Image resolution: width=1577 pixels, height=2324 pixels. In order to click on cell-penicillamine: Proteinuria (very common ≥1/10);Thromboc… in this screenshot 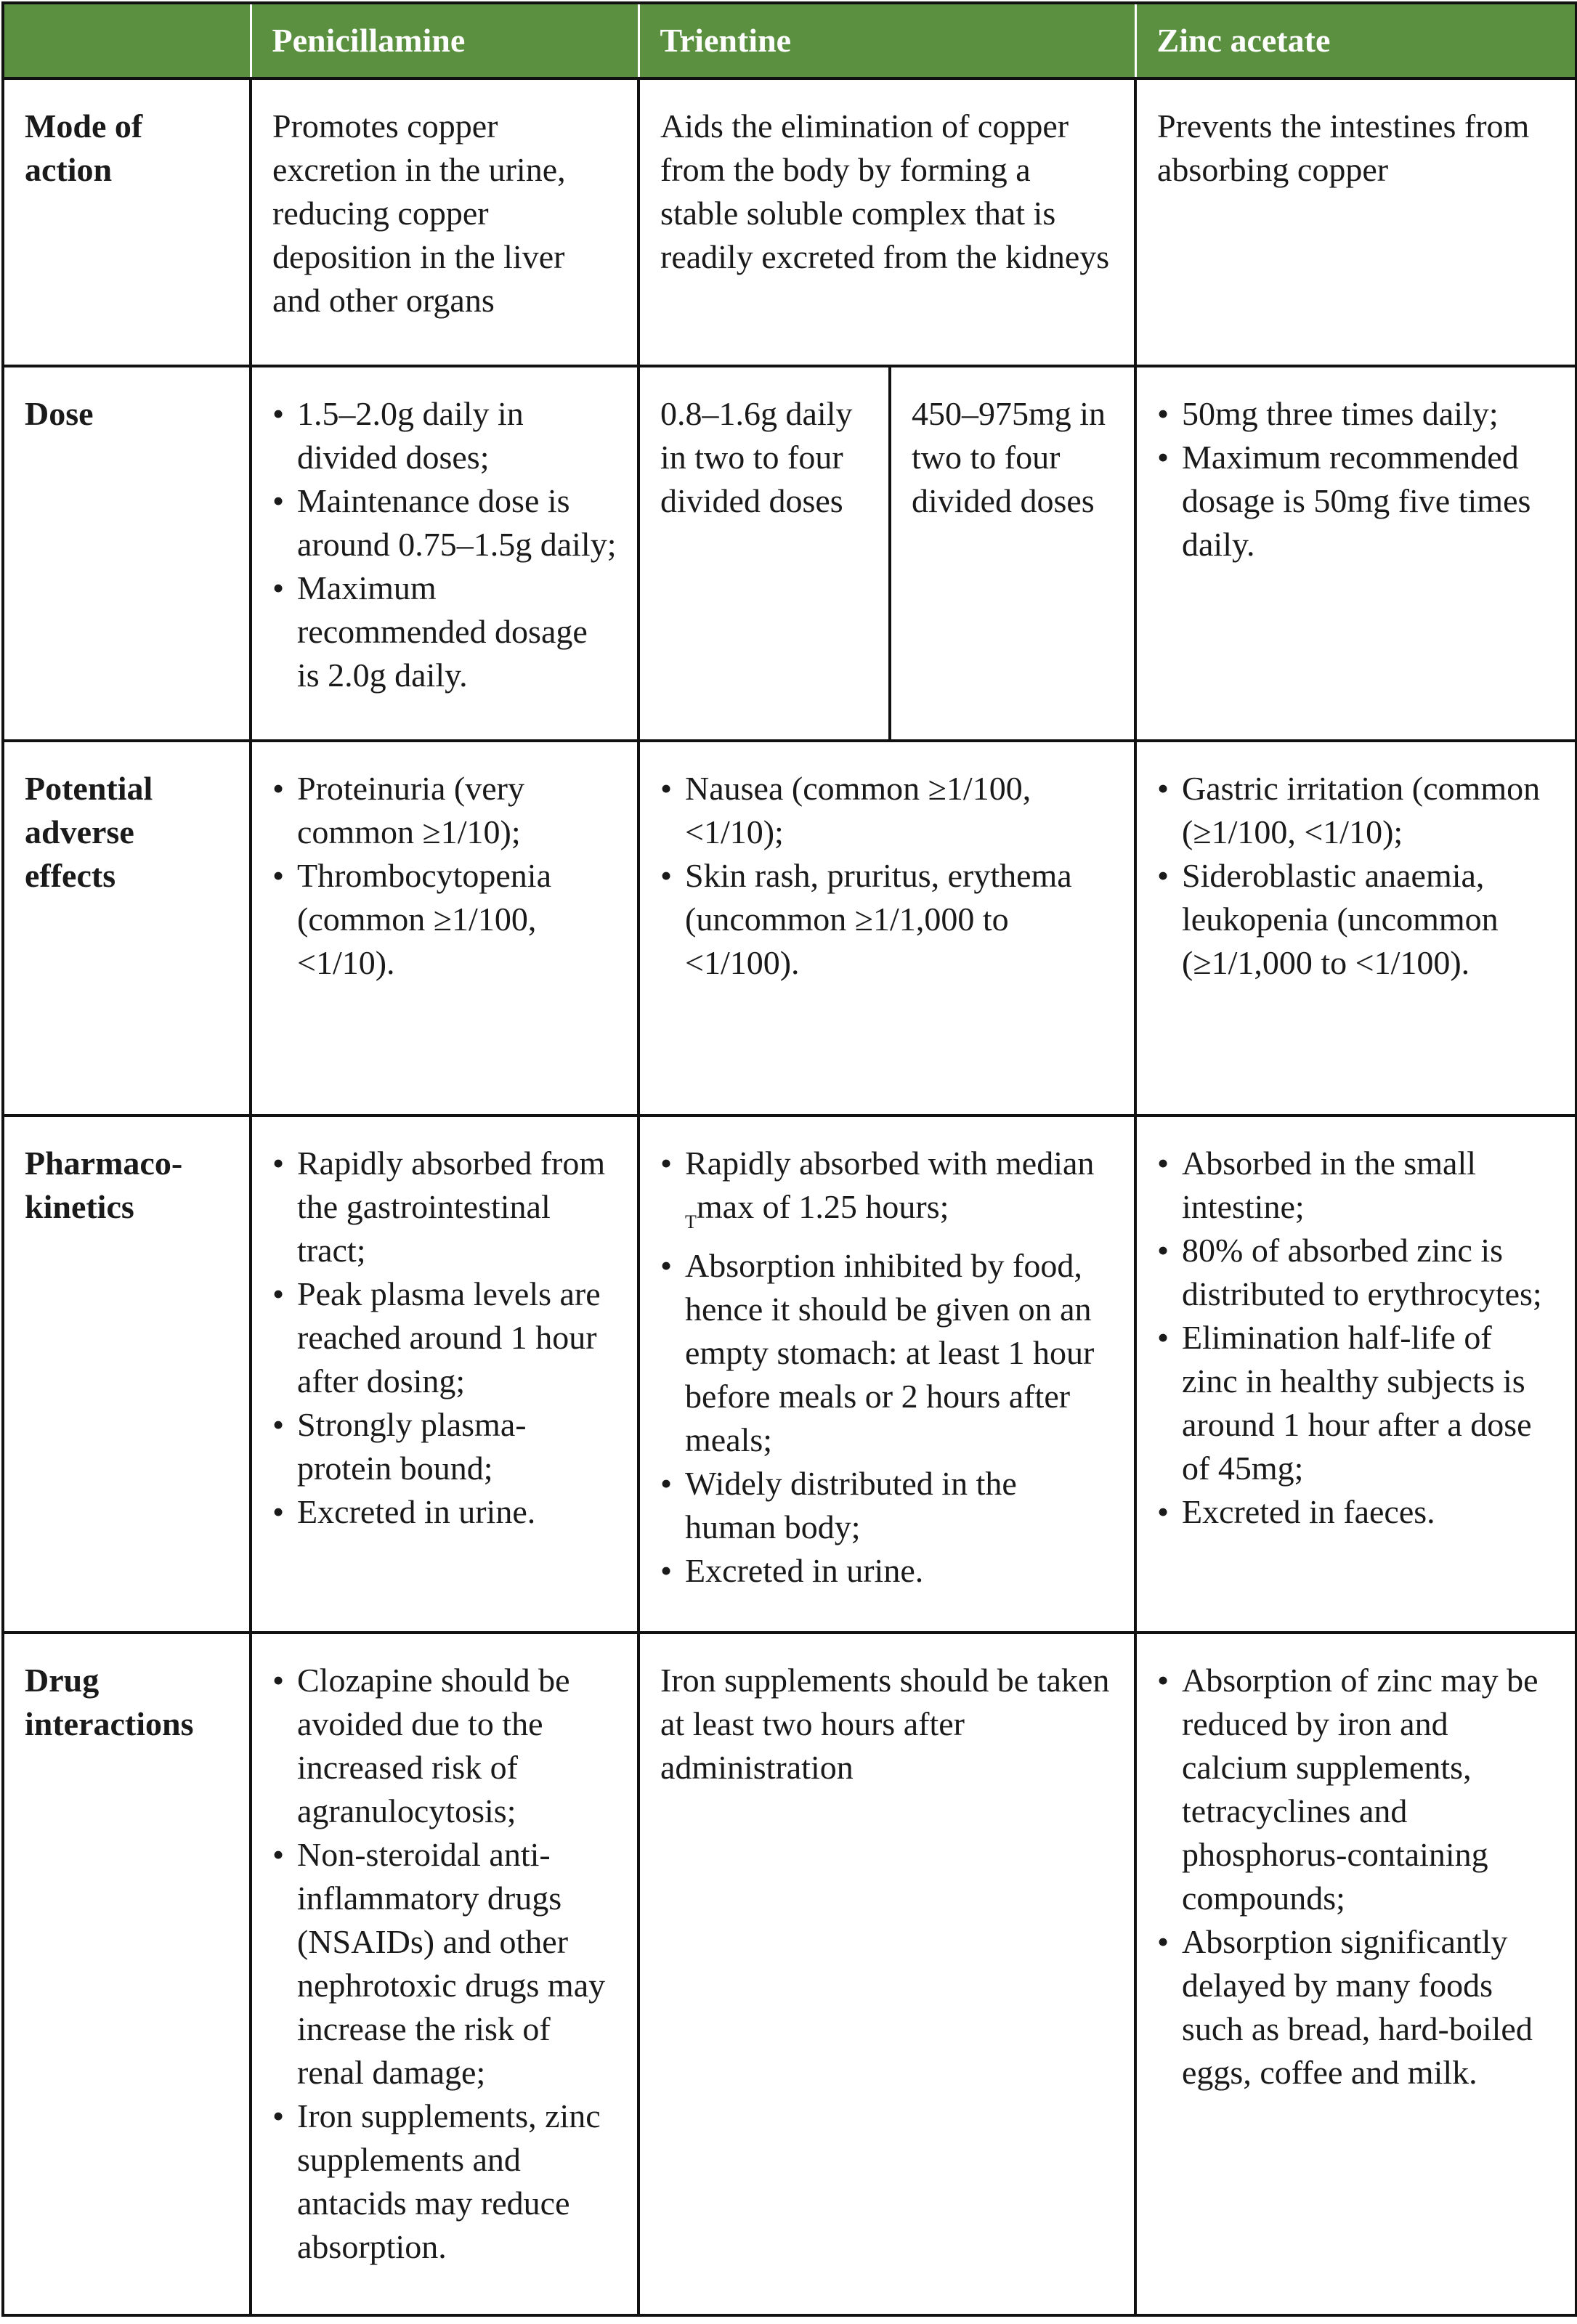, I will do `click(444, 928)`.